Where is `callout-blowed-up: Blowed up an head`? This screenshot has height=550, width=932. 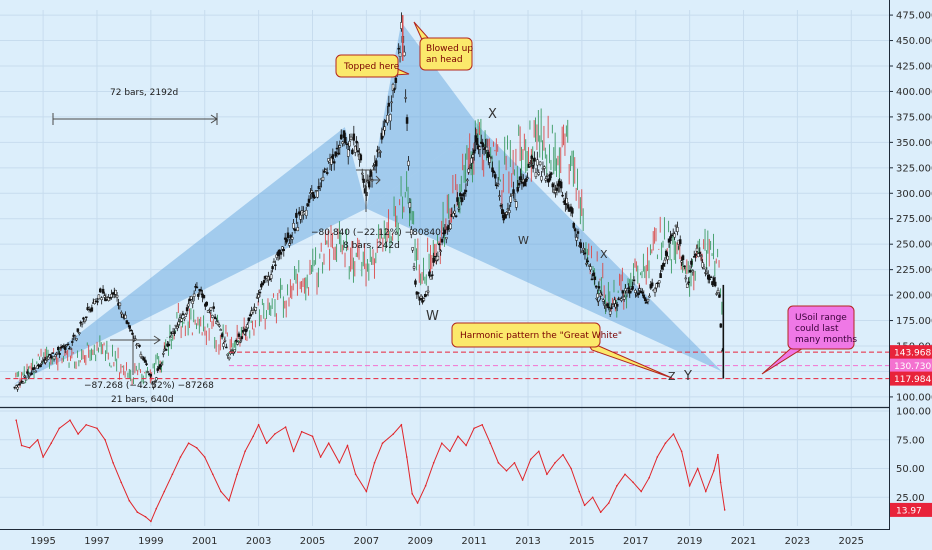
callout-blowed-up: Blowed up an head is located at coordinates (443, 46).